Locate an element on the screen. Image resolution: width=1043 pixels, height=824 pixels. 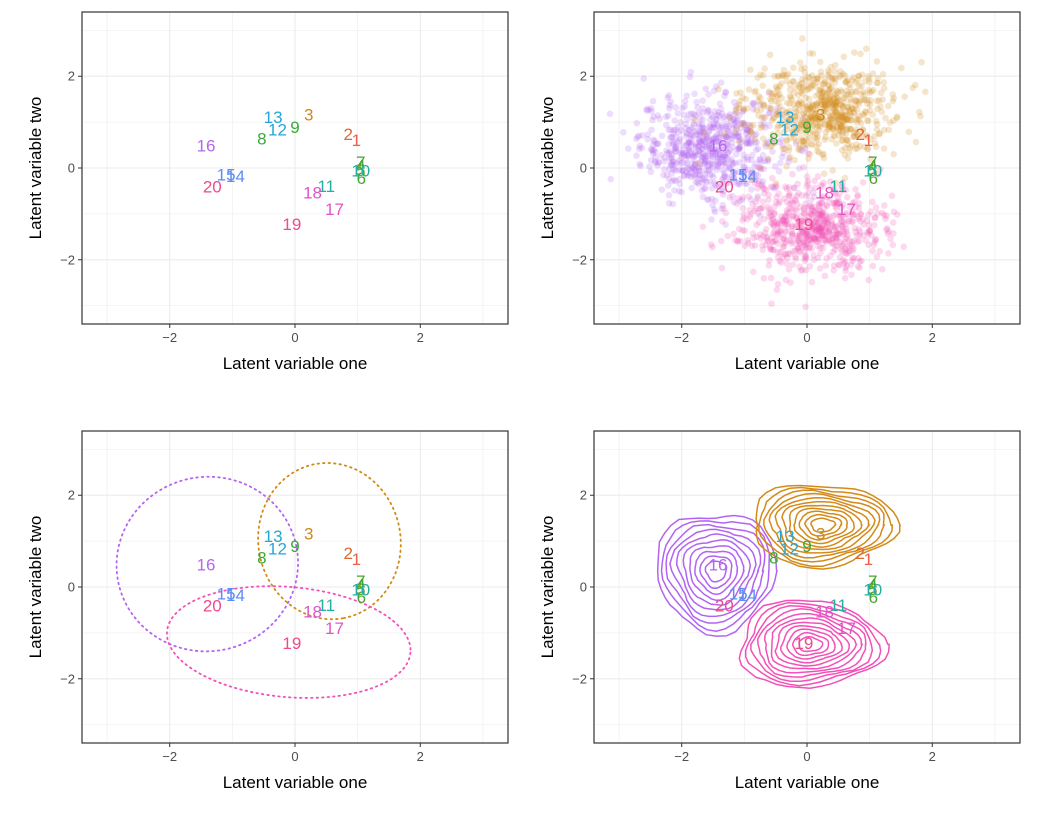
density-contour is located at coordinates (824, 525).